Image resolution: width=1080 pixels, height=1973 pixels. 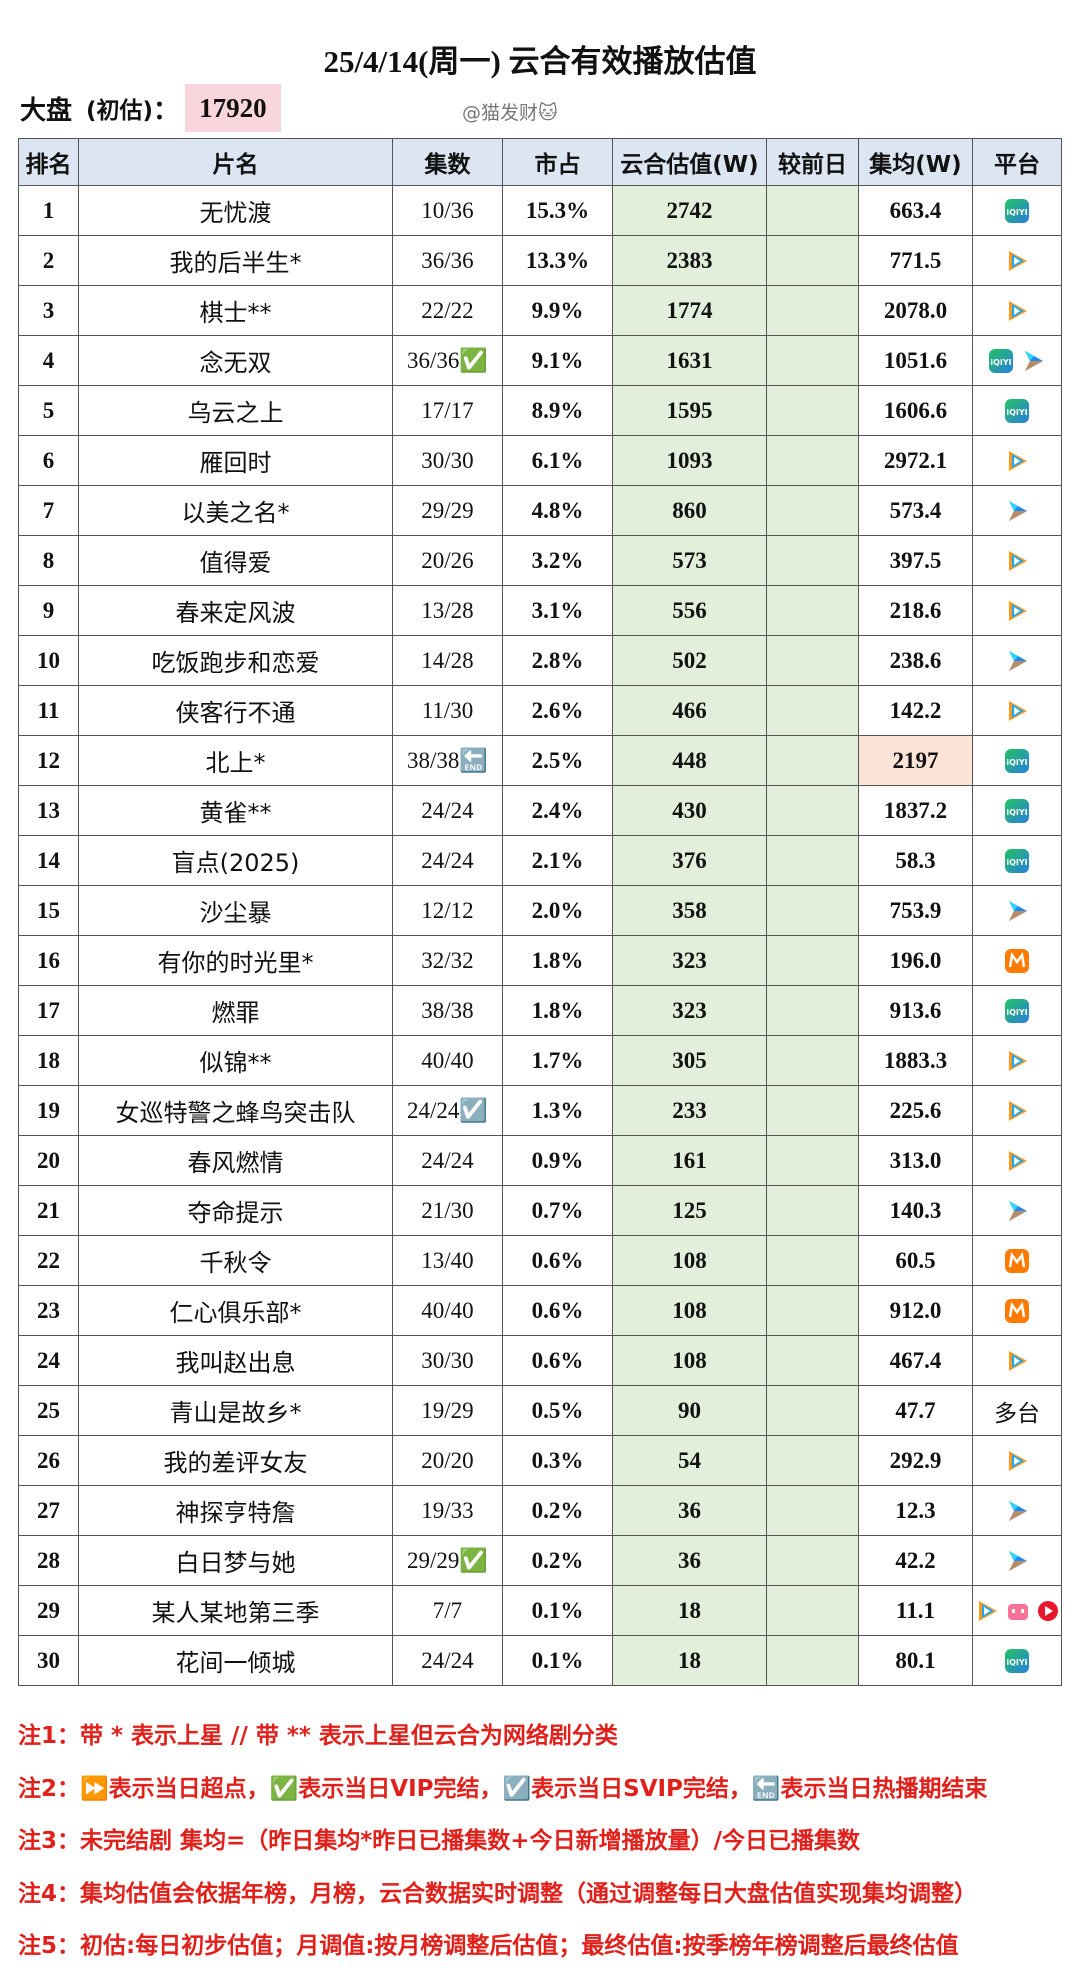 What do you see at coordinates (915, 560) in the screenshot?
I see `average-cell: 397.5` at bounding box center [915, 560].